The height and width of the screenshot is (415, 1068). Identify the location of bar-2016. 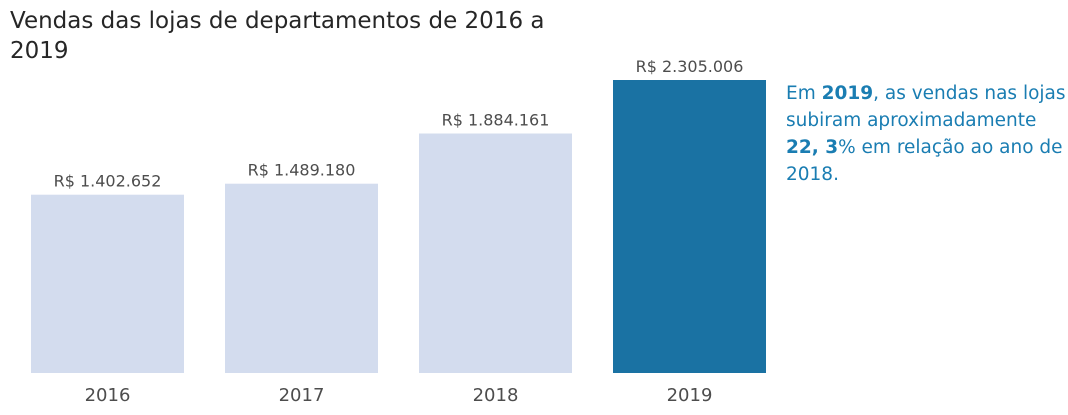
(107, 283).